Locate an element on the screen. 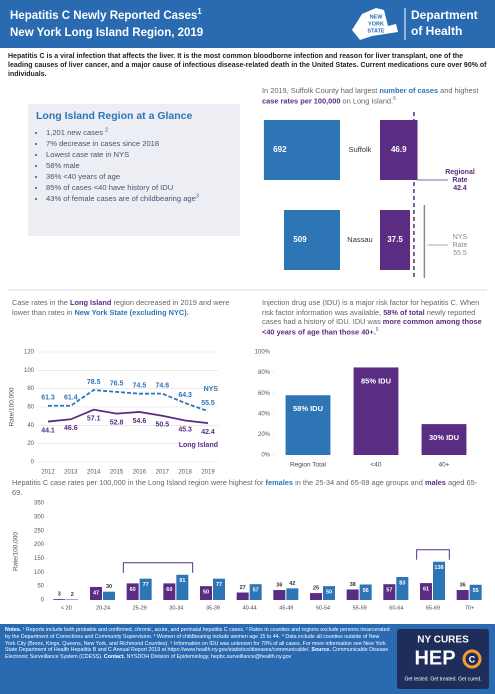 Image resolution: width=495 pixels, height=694 pixels. bar-label: 36 is located at coordinates (279, 585).